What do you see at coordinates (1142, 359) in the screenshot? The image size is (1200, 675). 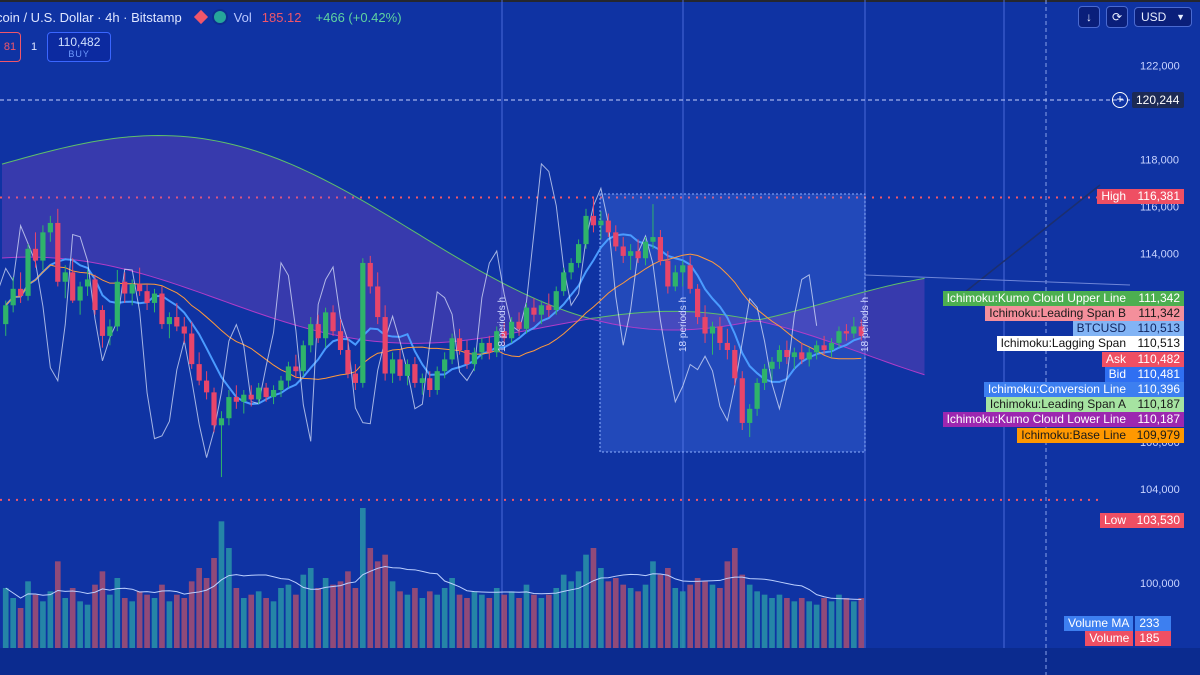 I see `legend-item: Ask 110,482` at bounding box center [1142, 359].